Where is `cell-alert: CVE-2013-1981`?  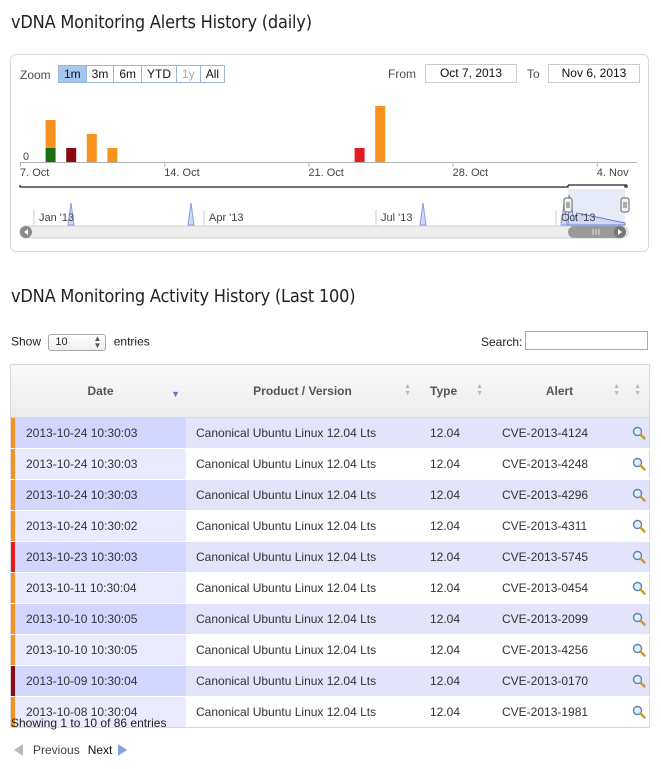 cell-alert: CVE-2013-1981 is located at coordinates (559, 712).